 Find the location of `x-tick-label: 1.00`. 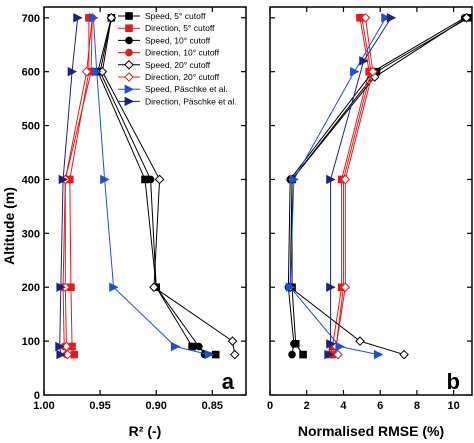

x-tick-label: 1.00 is located at coordinates (43, 406).